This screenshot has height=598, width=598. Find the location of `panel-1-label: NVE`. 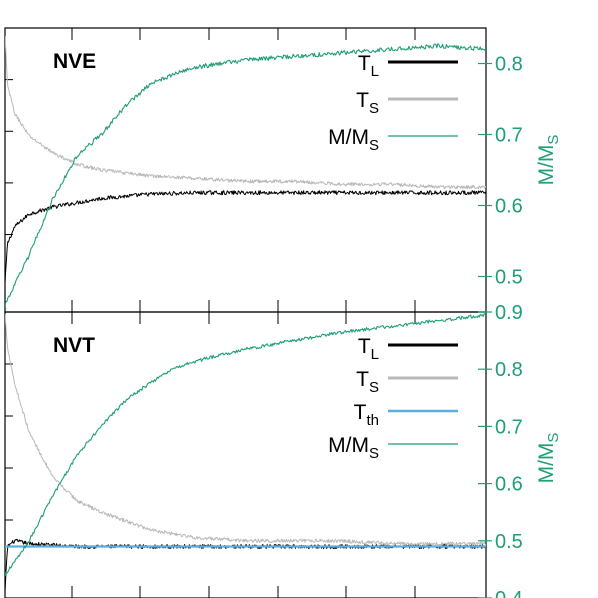

panel-1-label: NVE is located at coordinates (74, 61).